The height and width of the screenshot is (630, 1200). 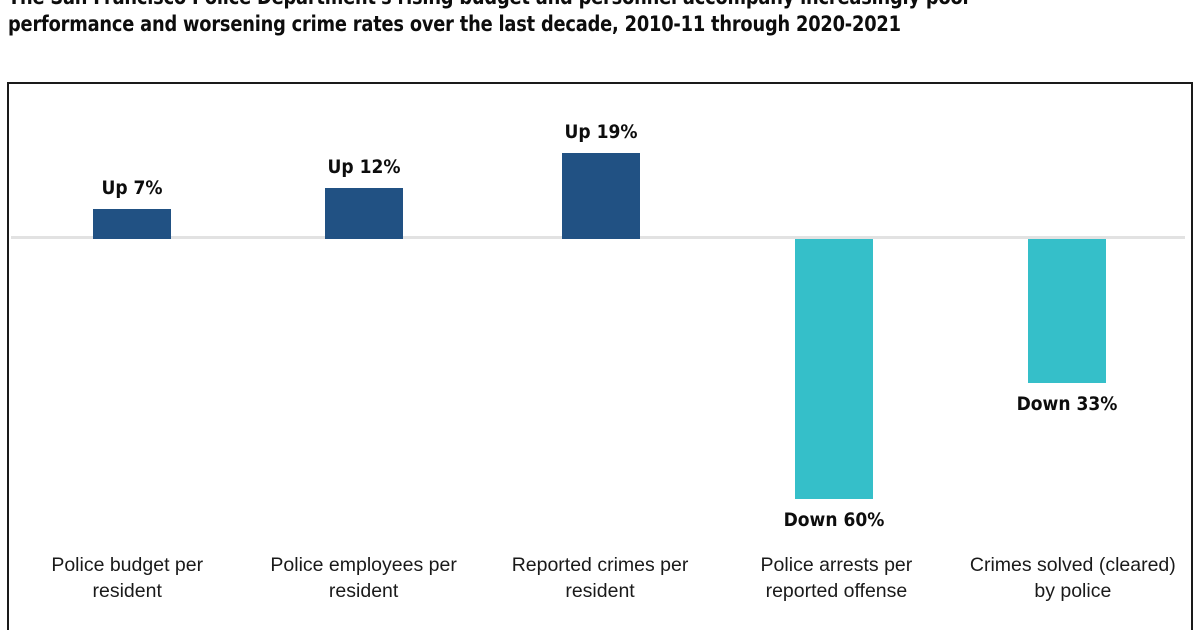 I want to click on category-label-police-employees-per-resident: Police employees per resident, so click(x=363, y=591).